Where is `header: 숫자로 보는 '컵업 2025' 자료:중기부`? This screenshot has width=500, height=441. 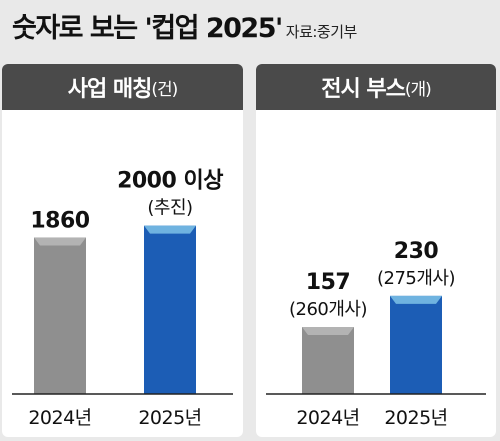
header: 숫자로 보는 '컵업 2025' 자료:중기부 is located at coordinates (184, 26).